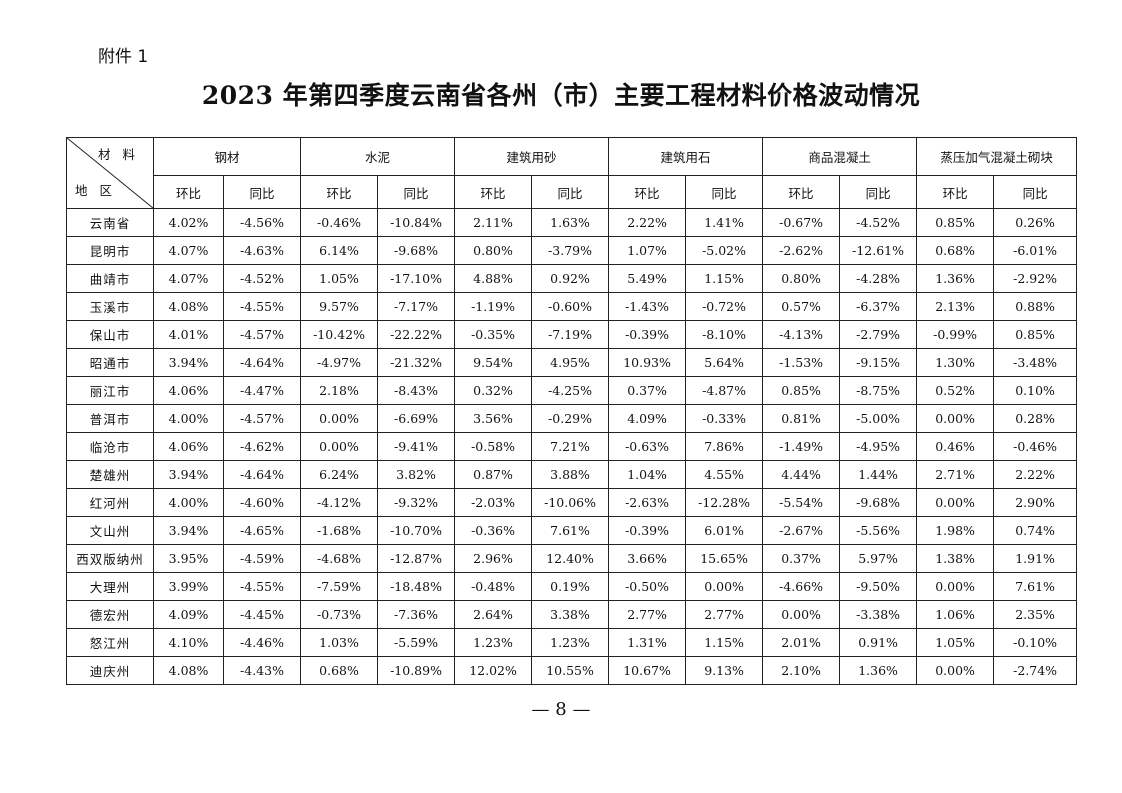  Describe the element at coordinates (493, 446) in the screenshot. I see `mom-value-cell: -0.58%` at that location.